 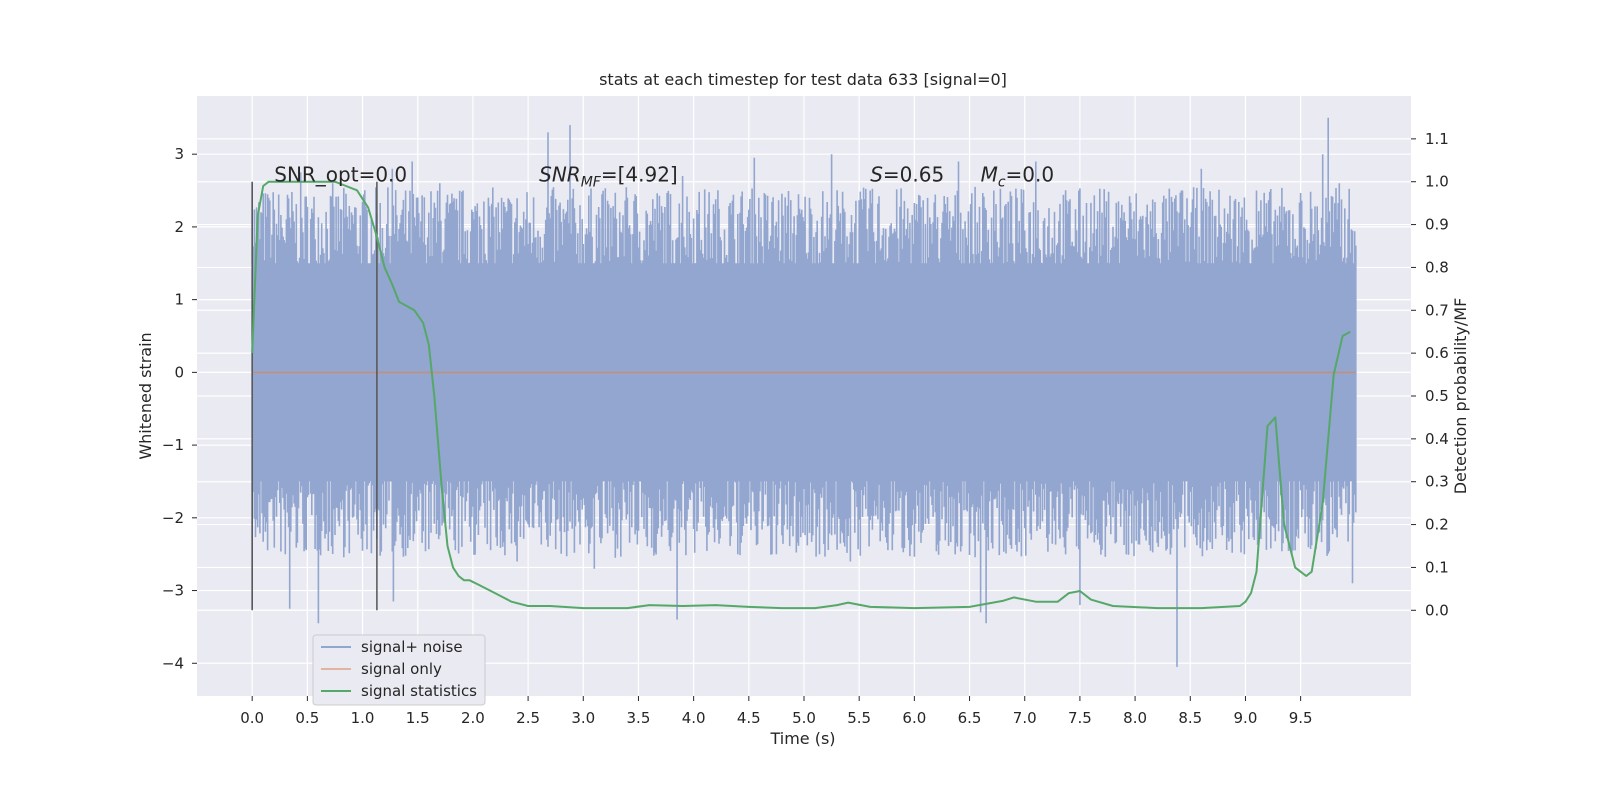 What do you see at coordinates (1437, 482) in the screenshot?
I see `y-tick-label-right: 0.3` at bounding box center [1437, 482].